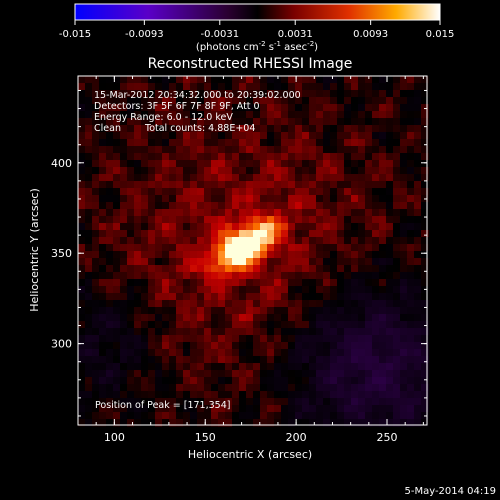 The image size is (500, 500). I want to click on colorbar, so click(257, 12).